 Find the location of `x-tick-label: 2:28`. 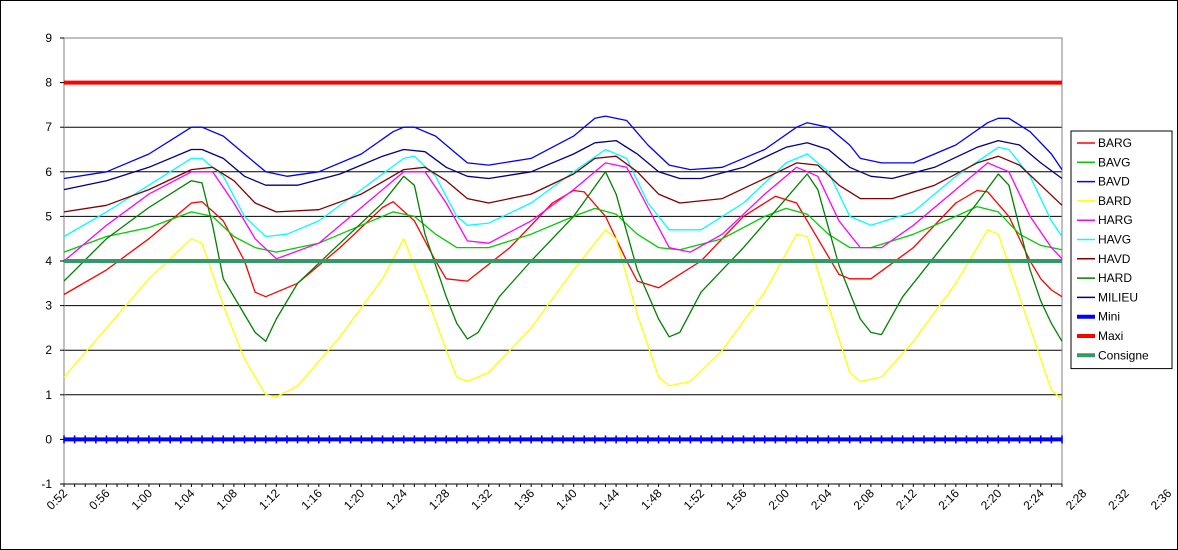

x-tick-label: 2:28 is located at coordinates (1076, 499).